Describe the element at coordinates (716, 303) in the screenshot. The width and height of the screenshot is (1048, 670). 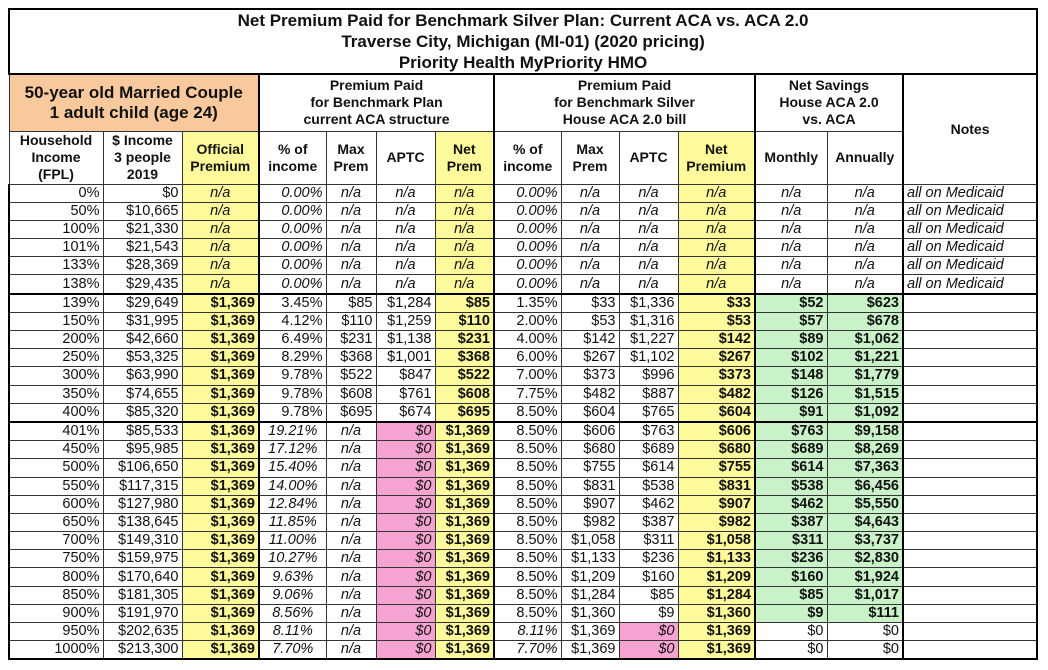
I see `cell-aca2-net-premium: $33` at that location.